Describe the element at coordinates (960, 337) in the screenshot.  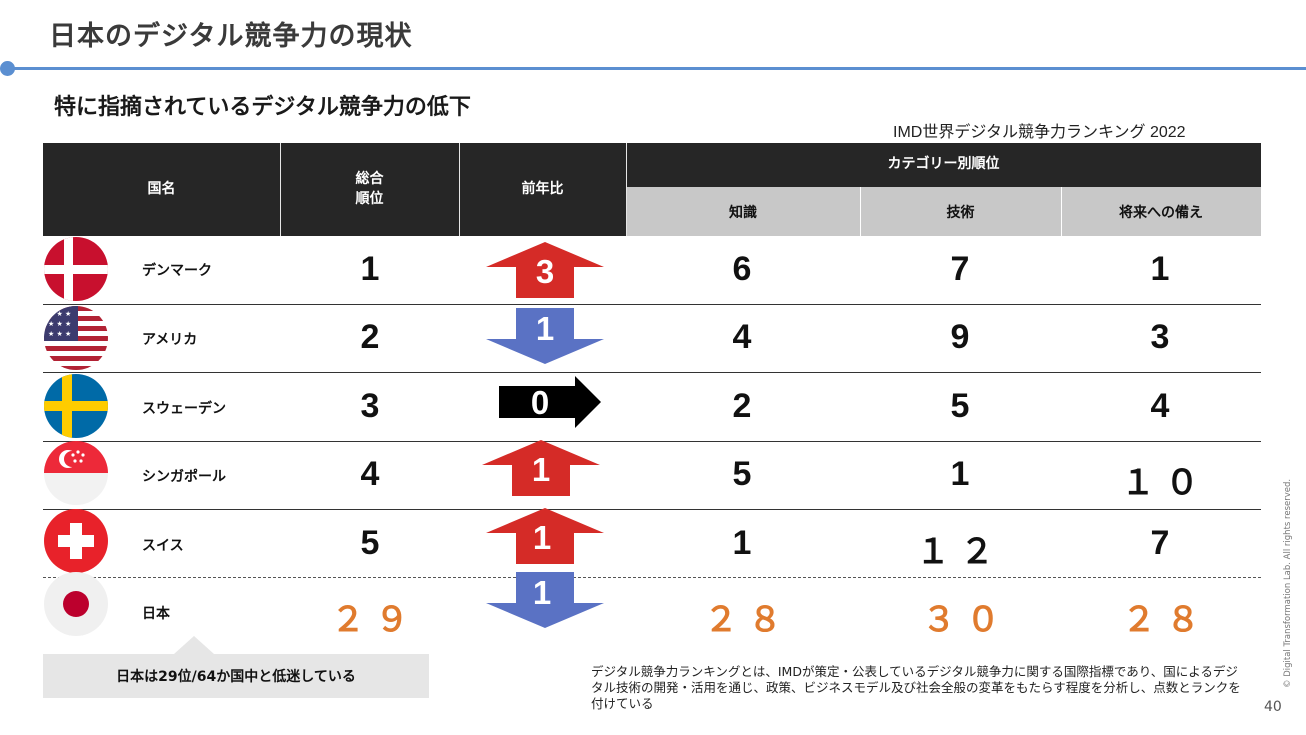
I see `technology-rank: 9` at that location.